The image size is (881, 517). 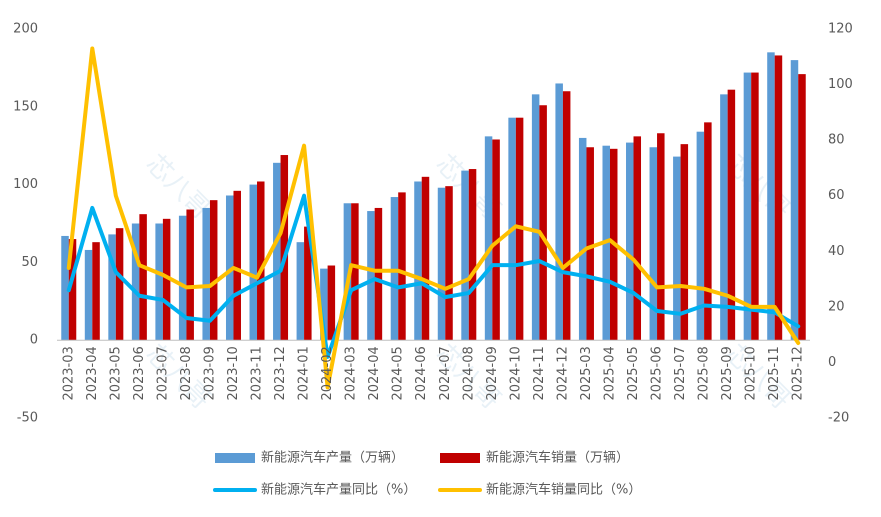 What do you see at coordinates (774, 373) in the screenshot?
I see `x-tick-label: 2025-11` at bounding box center [774, 373].